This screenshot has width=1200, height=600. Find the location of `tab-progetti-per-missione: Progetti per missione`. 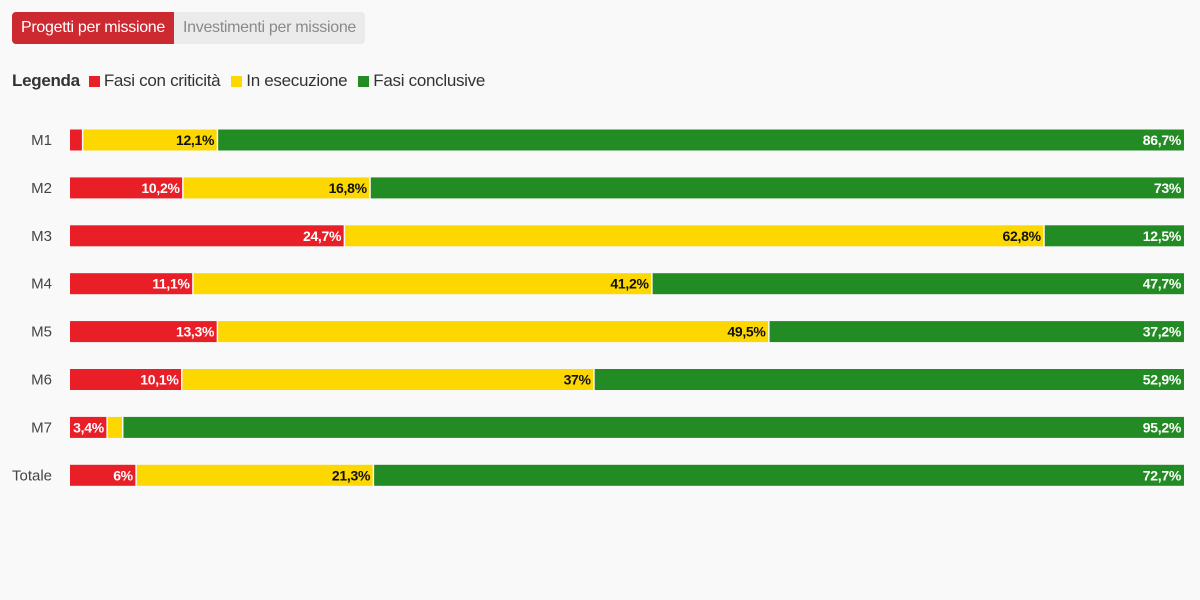

tab-progetti-per-missione: Progetti per missione is located at coordinates (93, 28).